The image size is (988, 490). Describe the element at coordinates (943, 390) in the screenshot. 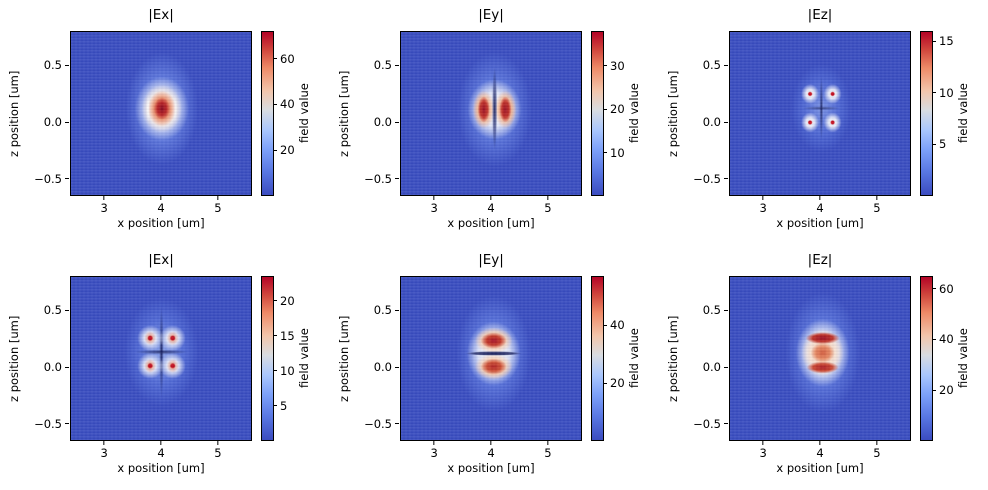

I see `colorbar-tick: 20` at that location.